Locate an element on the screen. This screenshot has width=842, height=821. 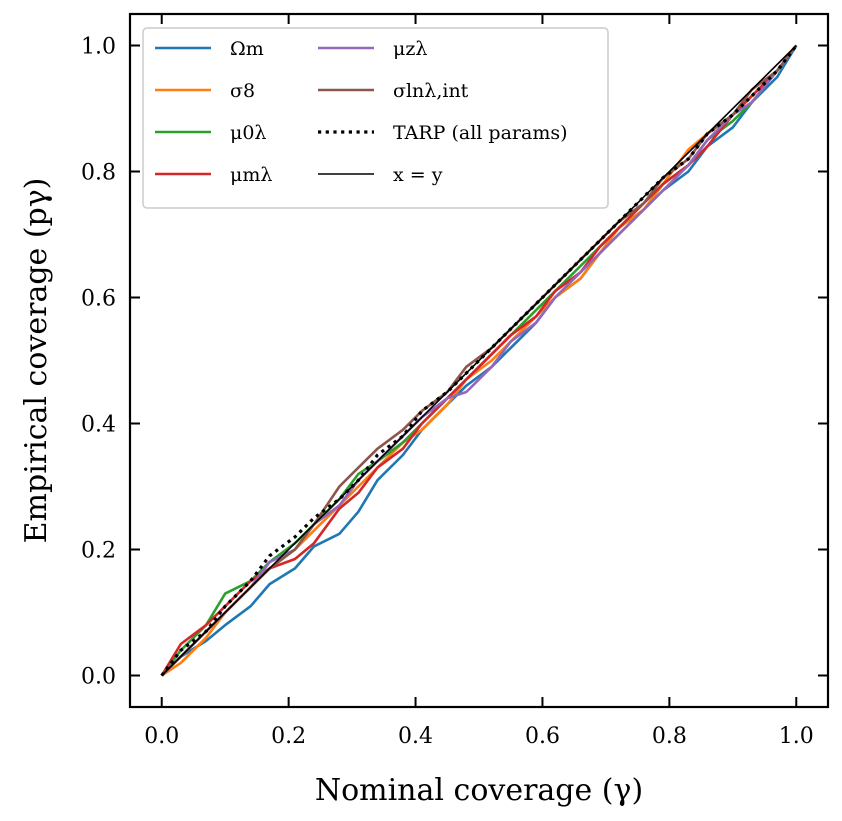
x-axis-label: Nominal coverage (γ) is located at coordinates (479, 790).